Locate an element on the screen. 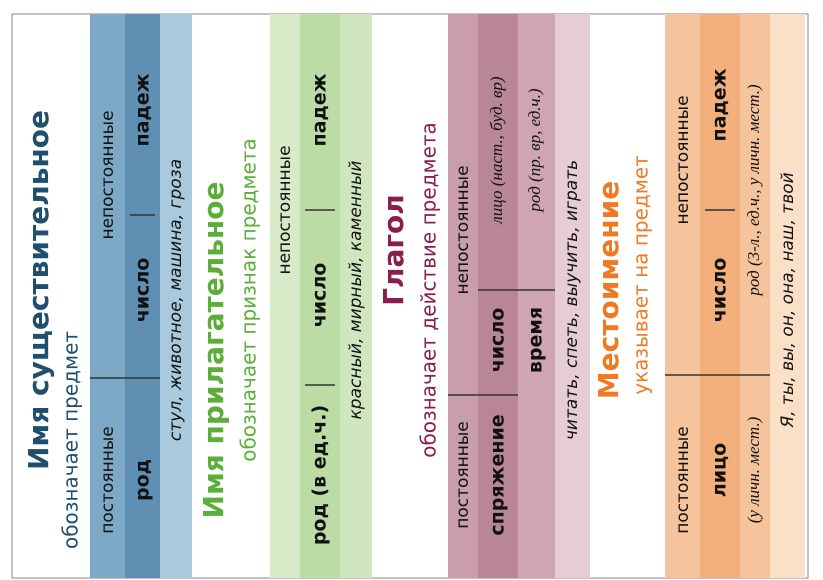  feature: лицо is located at coordinates (720, 470).